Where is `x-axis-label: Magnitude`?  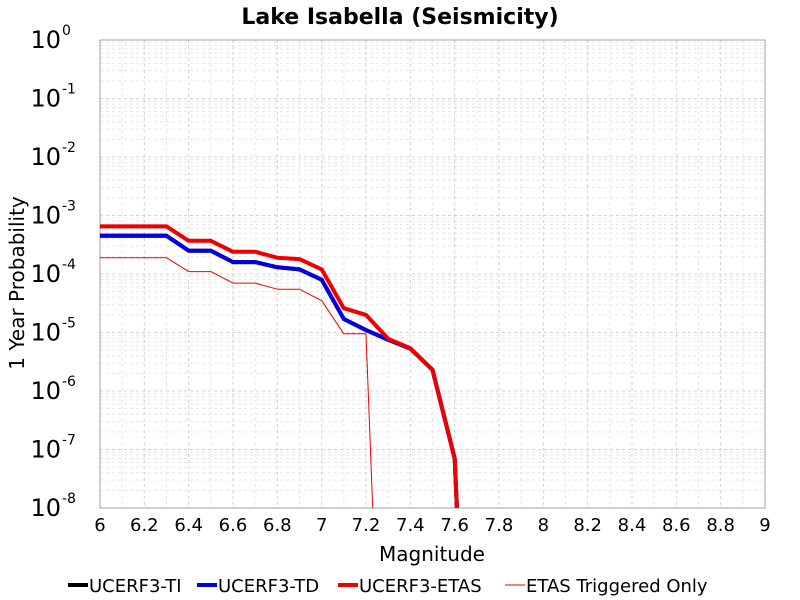 x-axis-label: Magnitude is located at coordinates (432, 554).